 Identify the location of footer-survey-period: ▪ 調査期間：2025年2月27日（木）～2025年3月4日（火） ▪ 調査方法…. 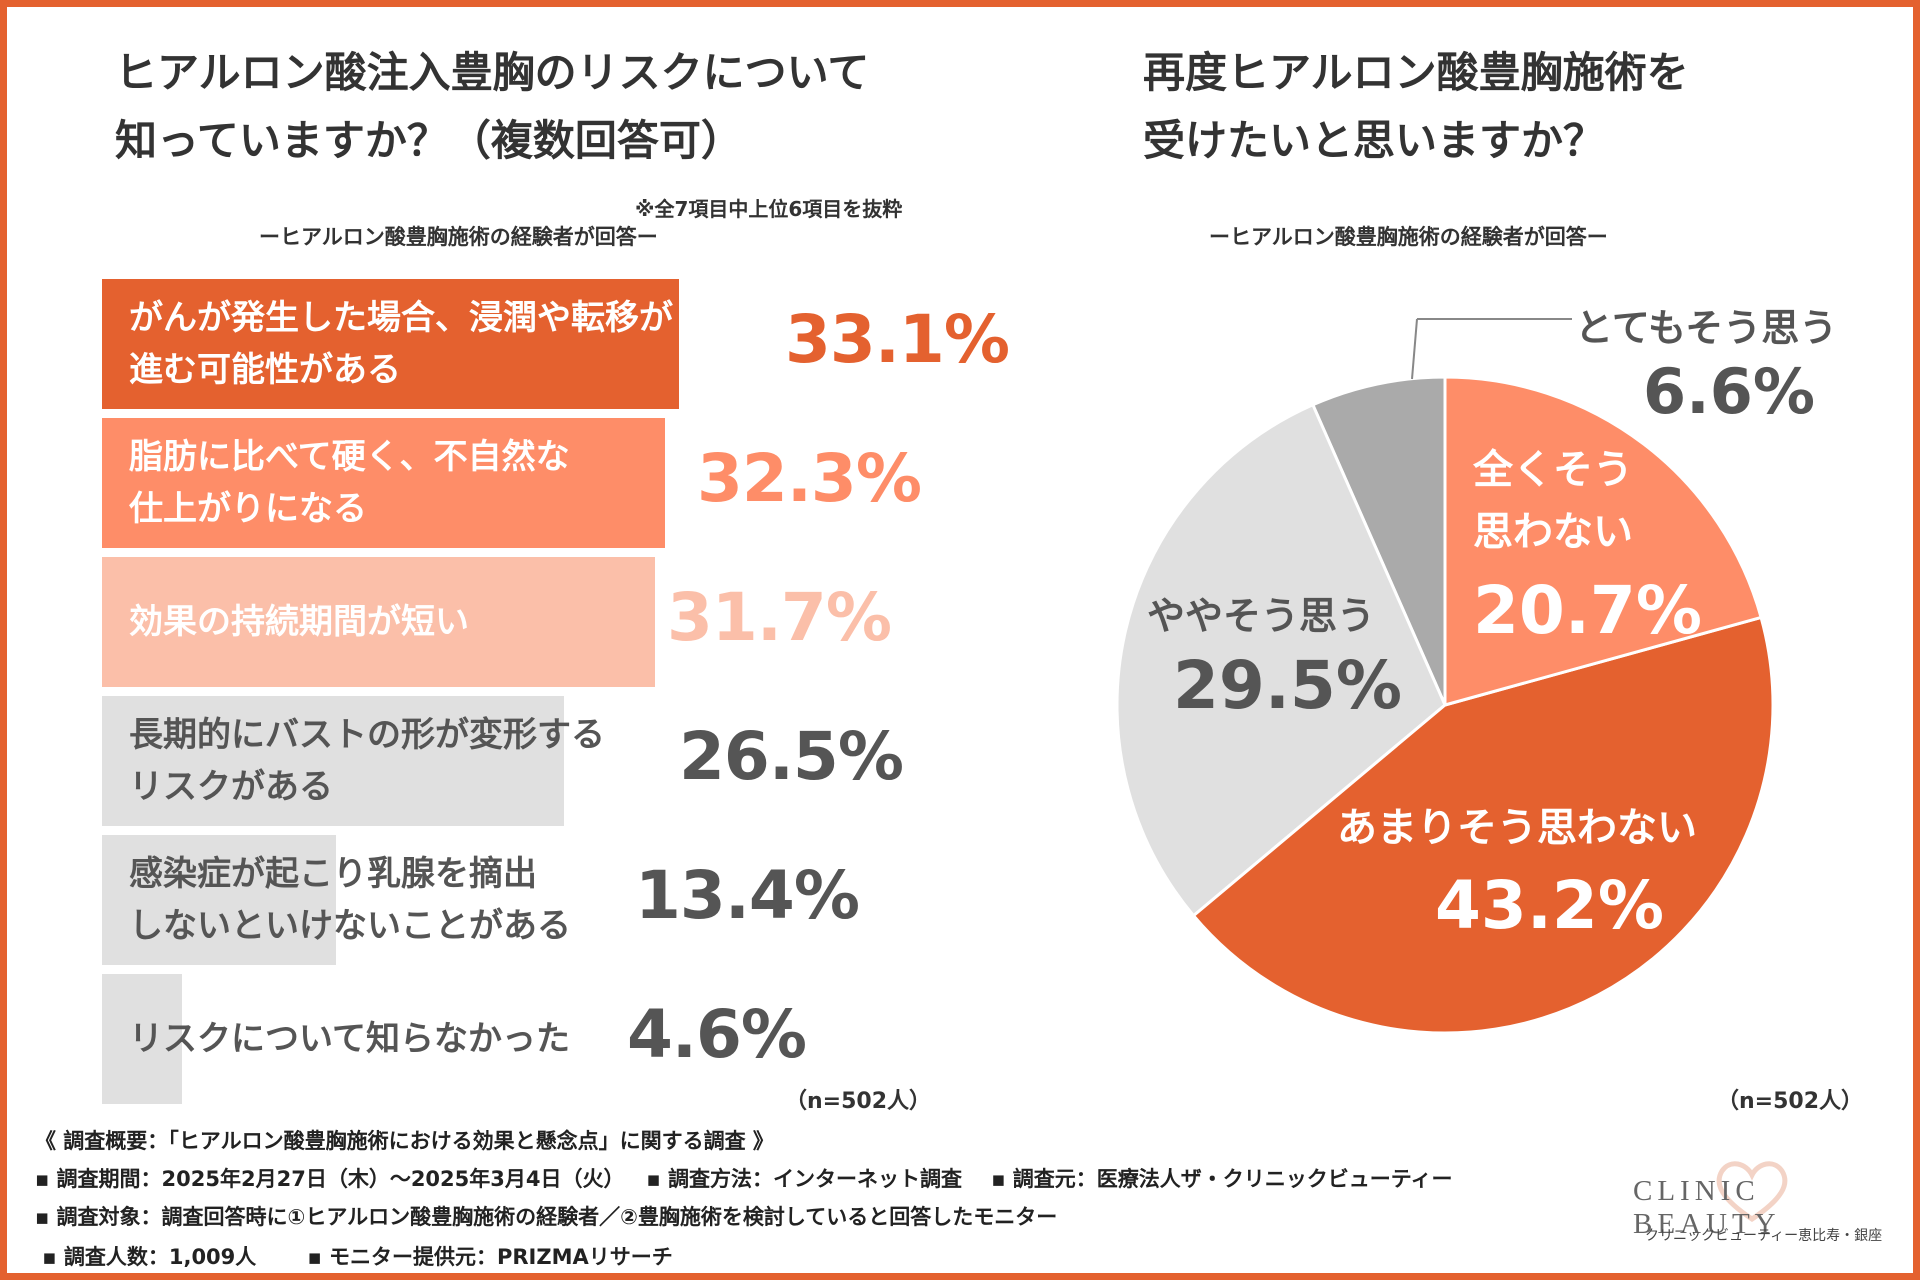
(744, 1179).